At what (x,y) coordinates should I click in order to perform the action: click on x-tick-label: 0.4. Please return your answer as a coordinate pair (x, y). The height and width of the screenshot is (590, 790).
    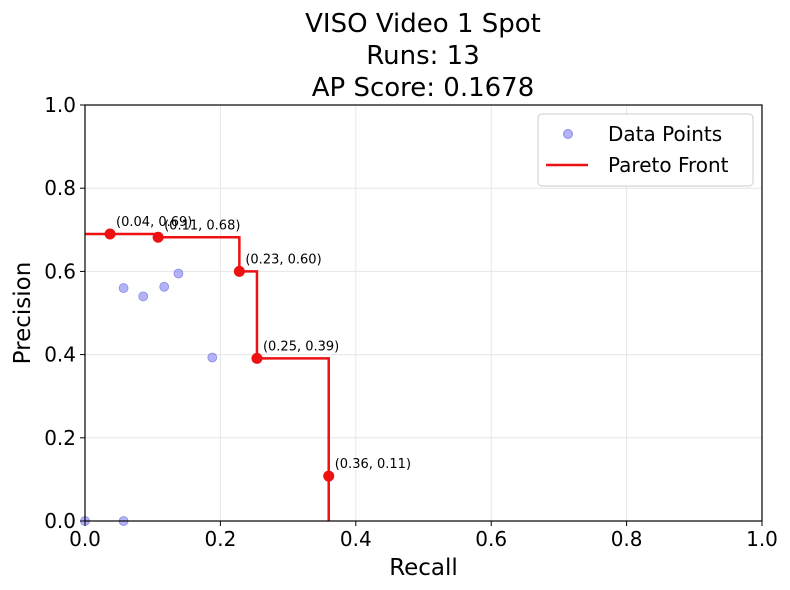
    Looking at the image, I should click on (356, 539).